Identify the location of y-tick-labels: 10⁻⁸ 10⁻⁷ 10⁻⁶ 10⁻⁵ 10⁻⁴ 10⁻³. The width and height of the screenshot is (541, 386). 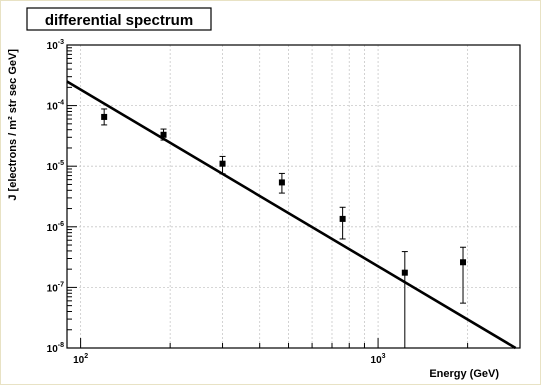
(55, 197).